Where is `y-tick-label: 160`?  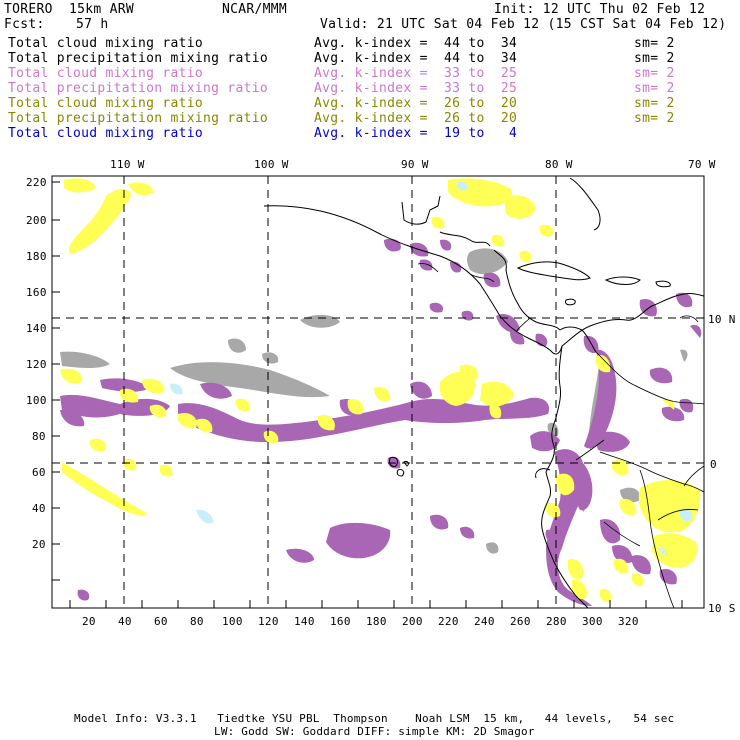
y-tick-label: 160 is located at coordinates (36, 292).